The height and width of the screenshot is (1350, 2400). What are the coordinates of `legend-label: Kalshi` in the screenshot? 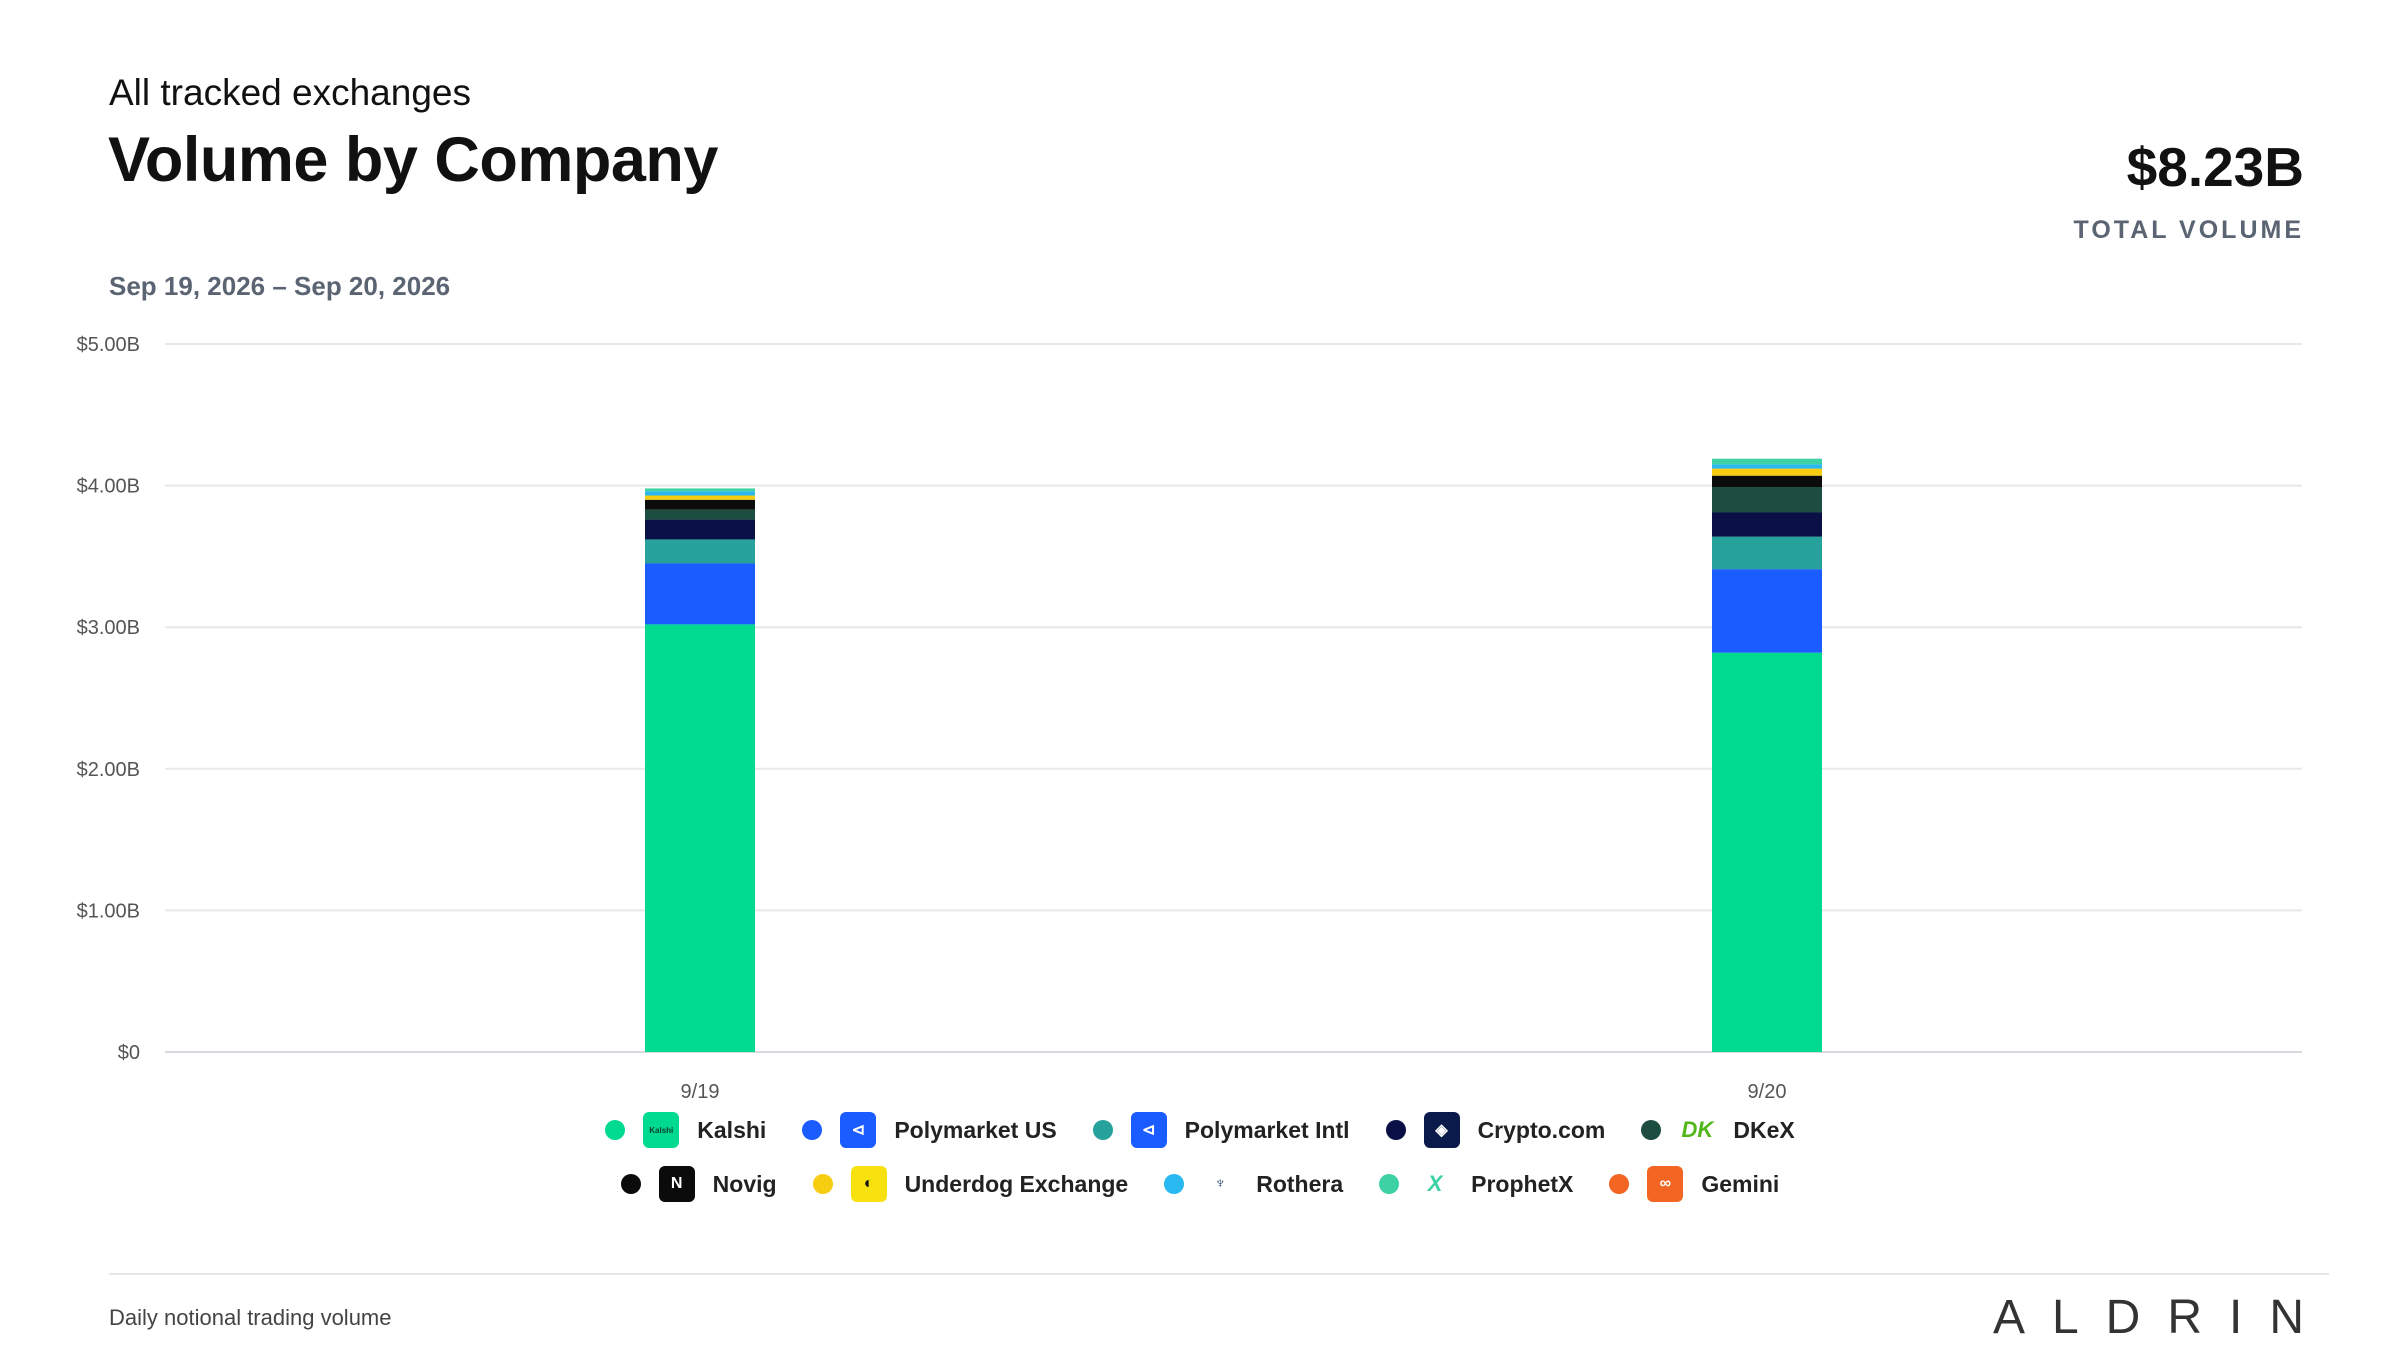 It's located at (732, 1129).